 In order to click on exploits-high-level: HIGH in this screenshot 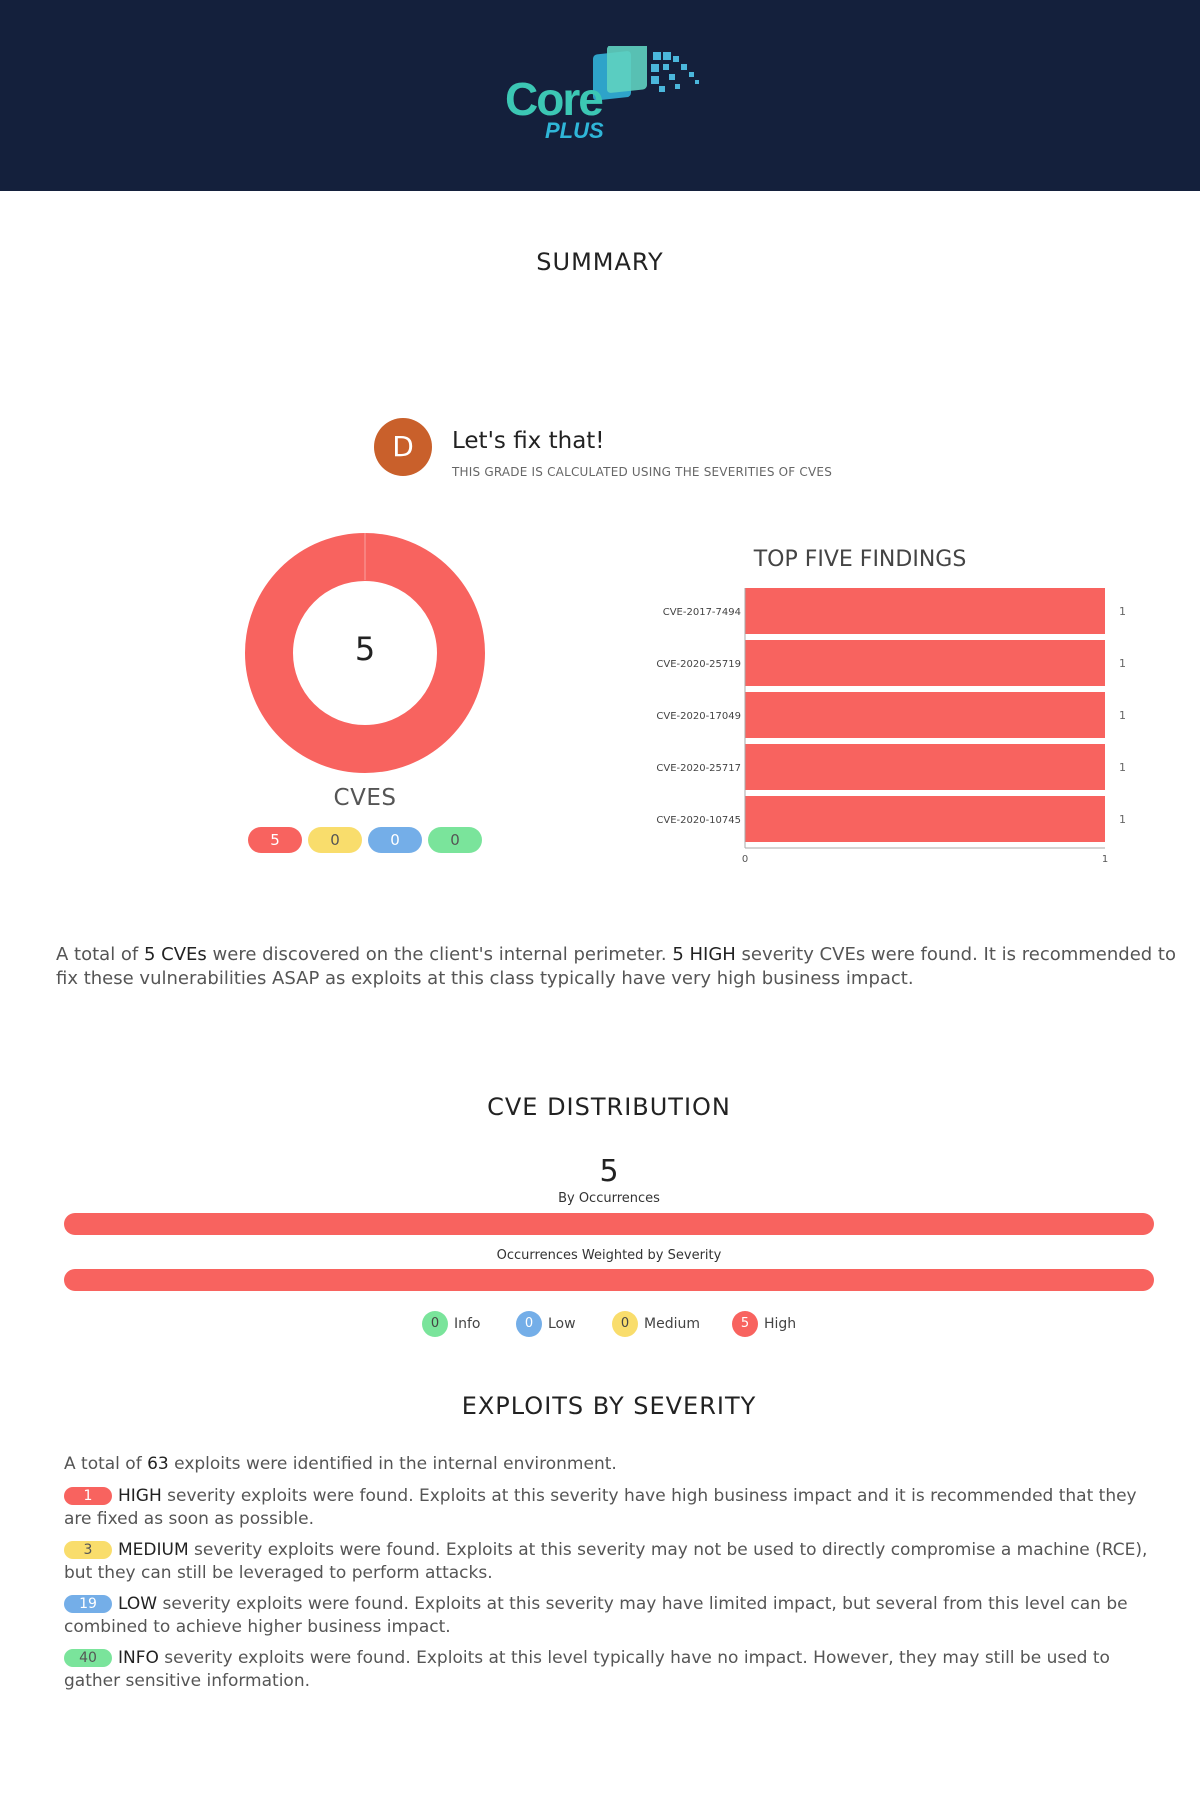, I will do `click(140, 1496)`.